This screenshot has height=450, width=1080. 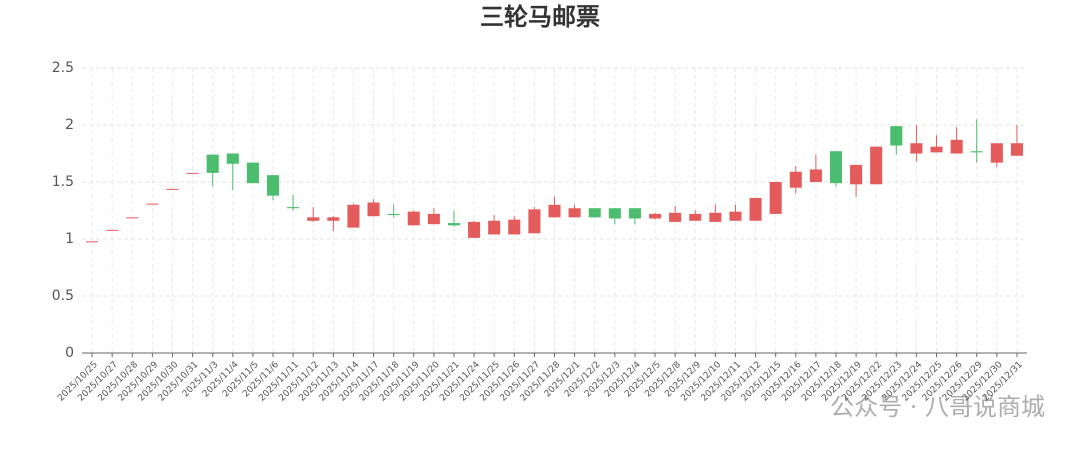 What do you see at coordinates (540, 17) in the screenshot?
I see `chart-title: 三轮马邮票` at bounding box center [540, 17].